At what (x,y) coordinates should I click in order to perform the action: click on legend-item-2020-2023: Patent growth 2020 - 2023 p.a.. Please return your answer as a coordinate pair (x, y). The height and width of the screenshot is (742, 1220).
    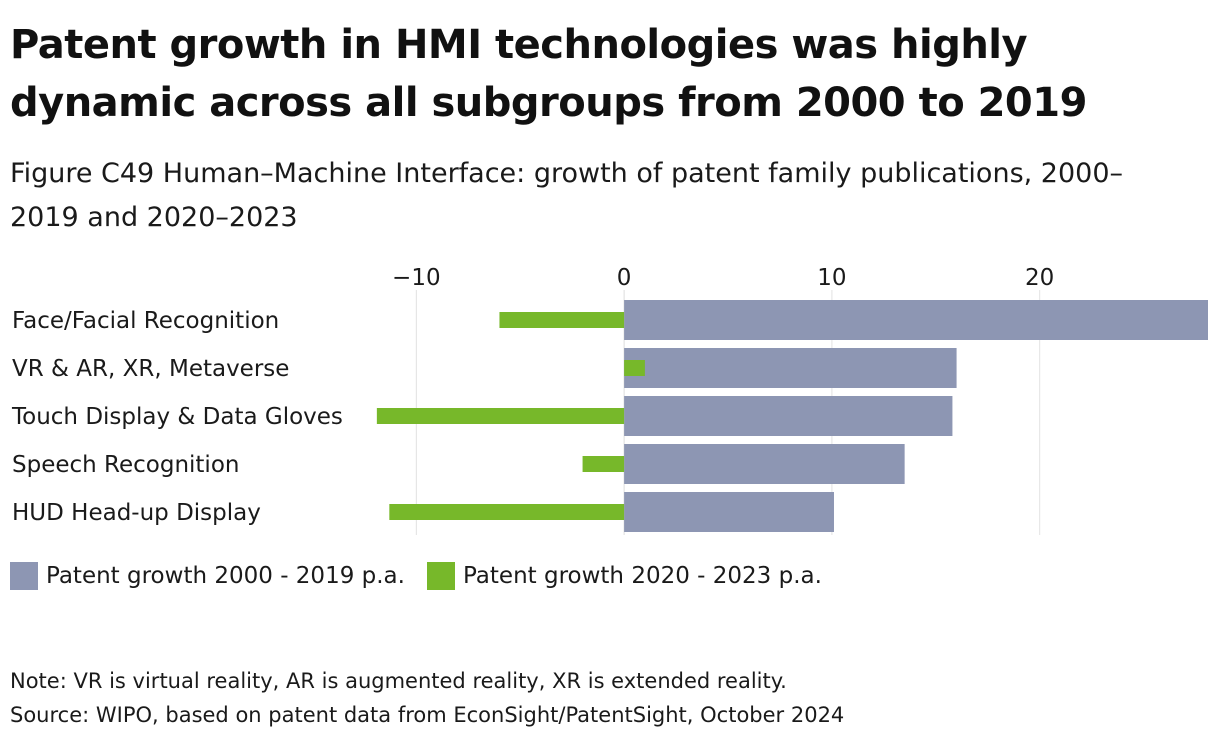
    Looking at the image, I should click on (624, 576).